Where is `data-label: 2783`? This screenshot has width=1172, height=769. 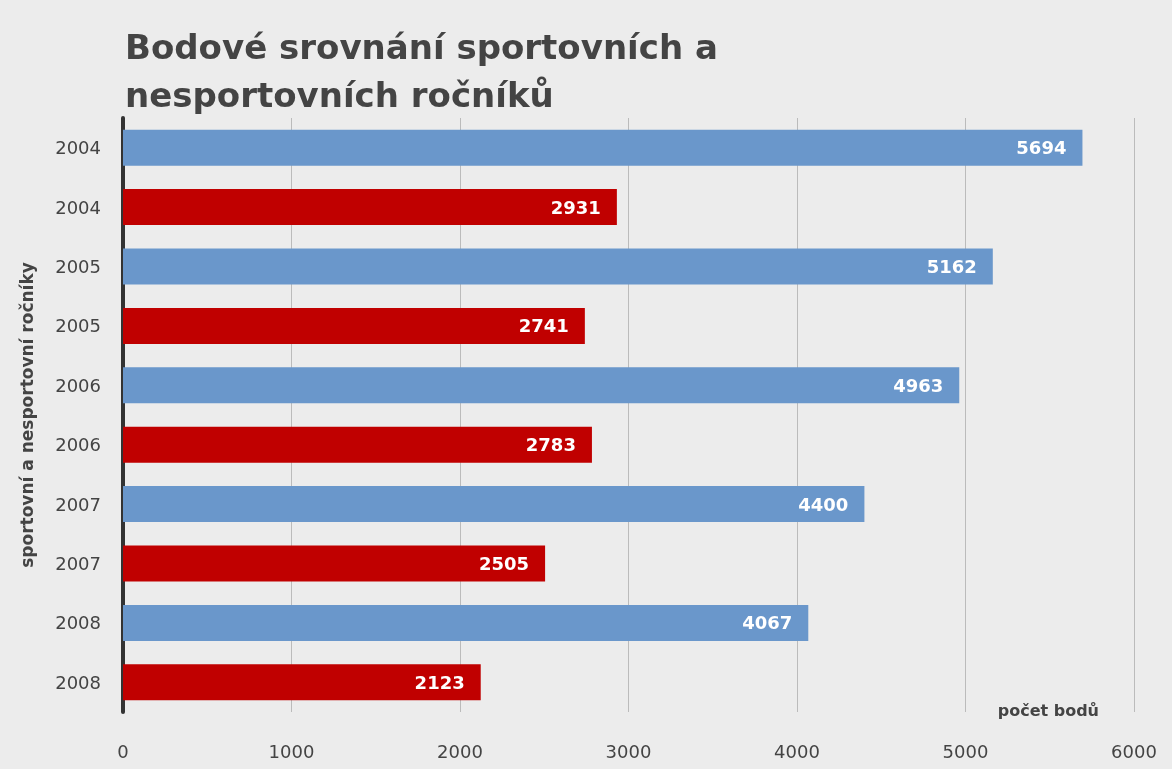 data-label: 2783 is located at coordinates (550, 445).